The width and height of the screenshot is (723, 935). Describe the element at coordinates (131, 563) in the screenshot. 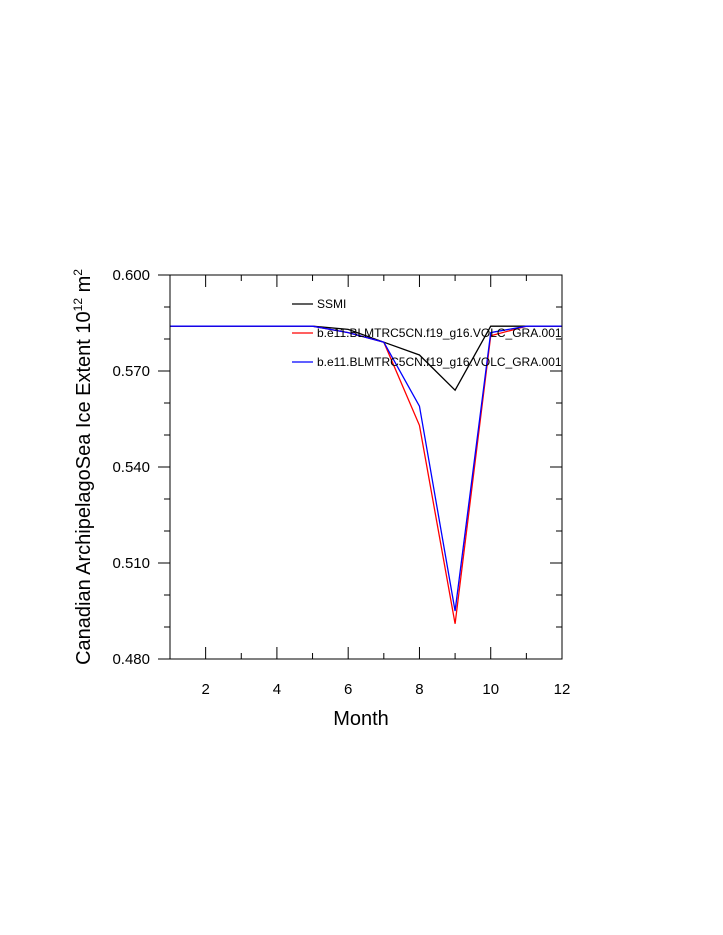

I see `y-tick-label: 0.510` at that location.